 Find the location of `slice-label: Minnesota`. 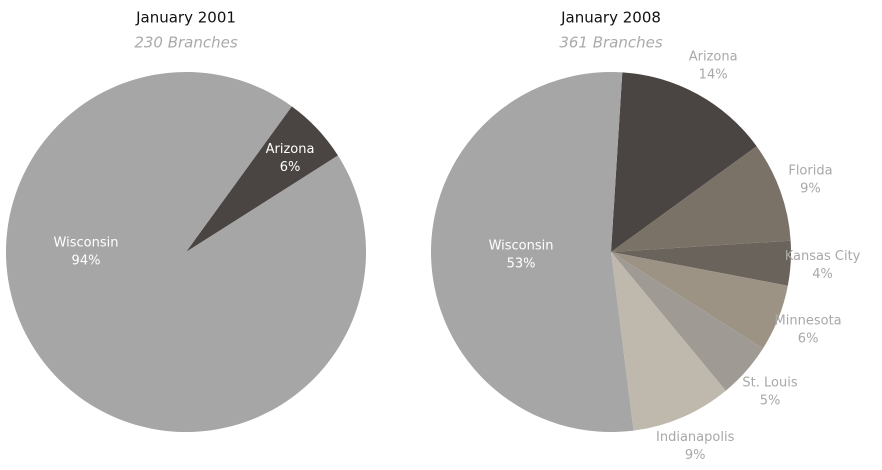

slice-label: Minnesota is located at coordinates (808, 321).